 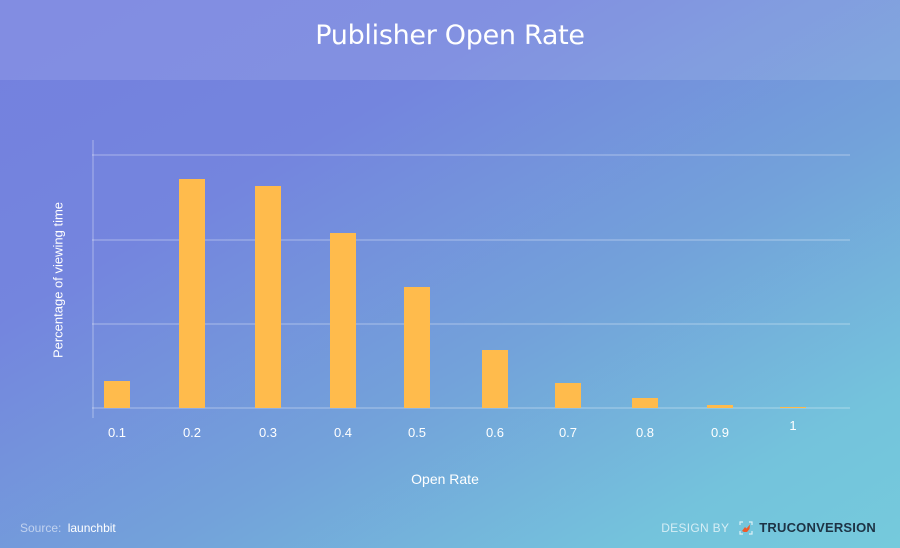 I want to click on bar-0.2, so click(x=192, y=293).